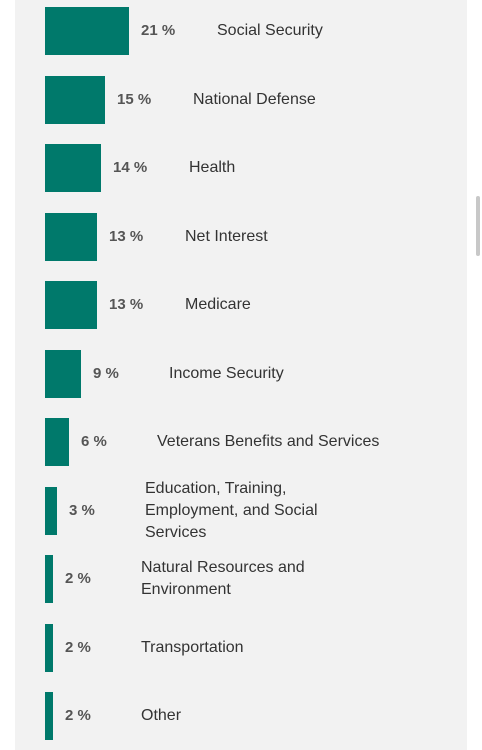 The image size is (482, 750). I want to click on value-label: 21 %, so click(158, 30).